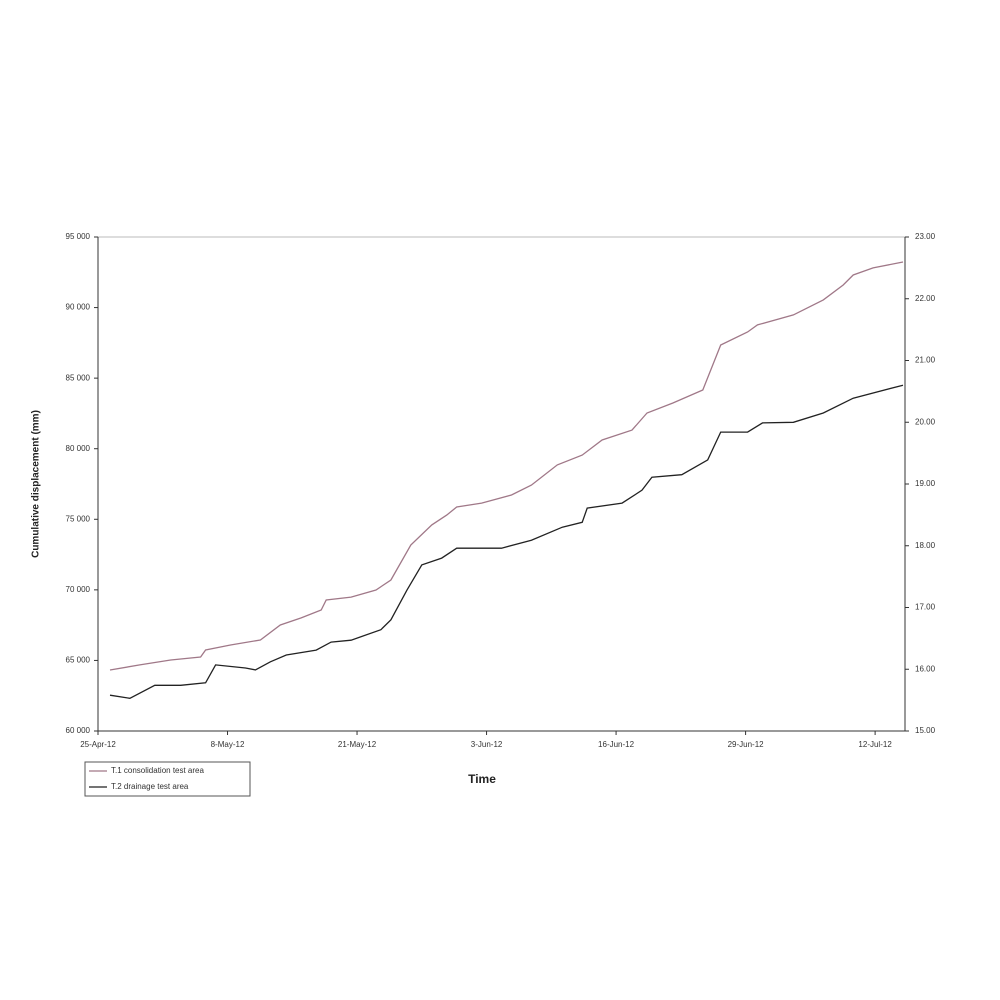 This screenshot has height=1000, width=1000. What do you see at coordinates (875, 744) in the screenshot?
I see `x-tick-label: 12-Jul-12` at bounding box center [875, 744].